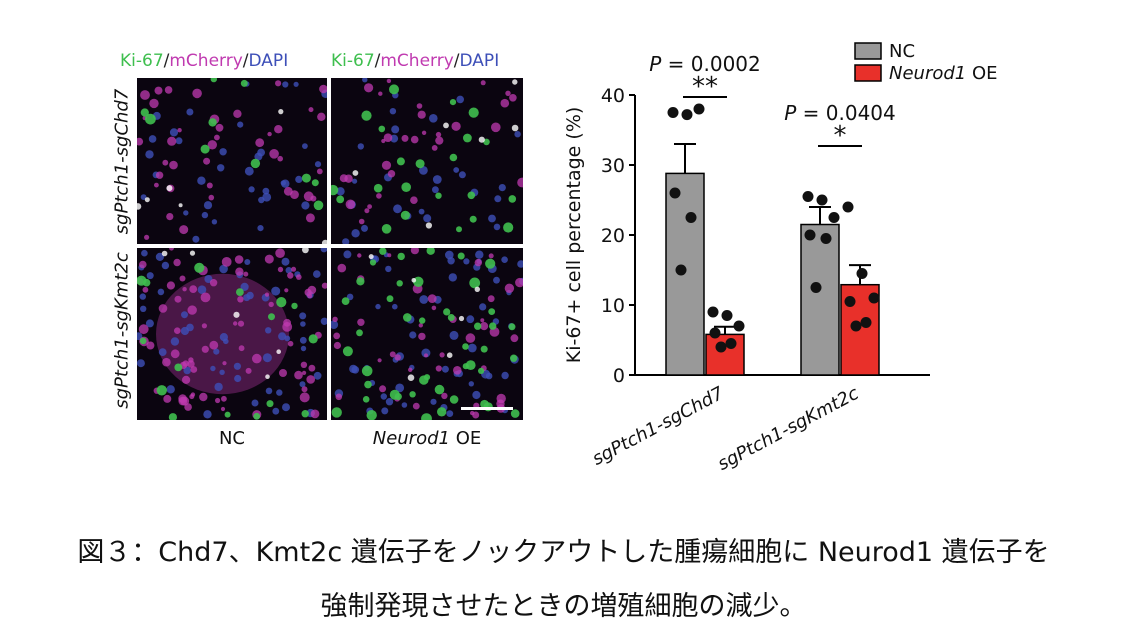 This screenshot has height=643, width=1127. I want to click on p-value-label: P = 0.0002, so click(705, 64).